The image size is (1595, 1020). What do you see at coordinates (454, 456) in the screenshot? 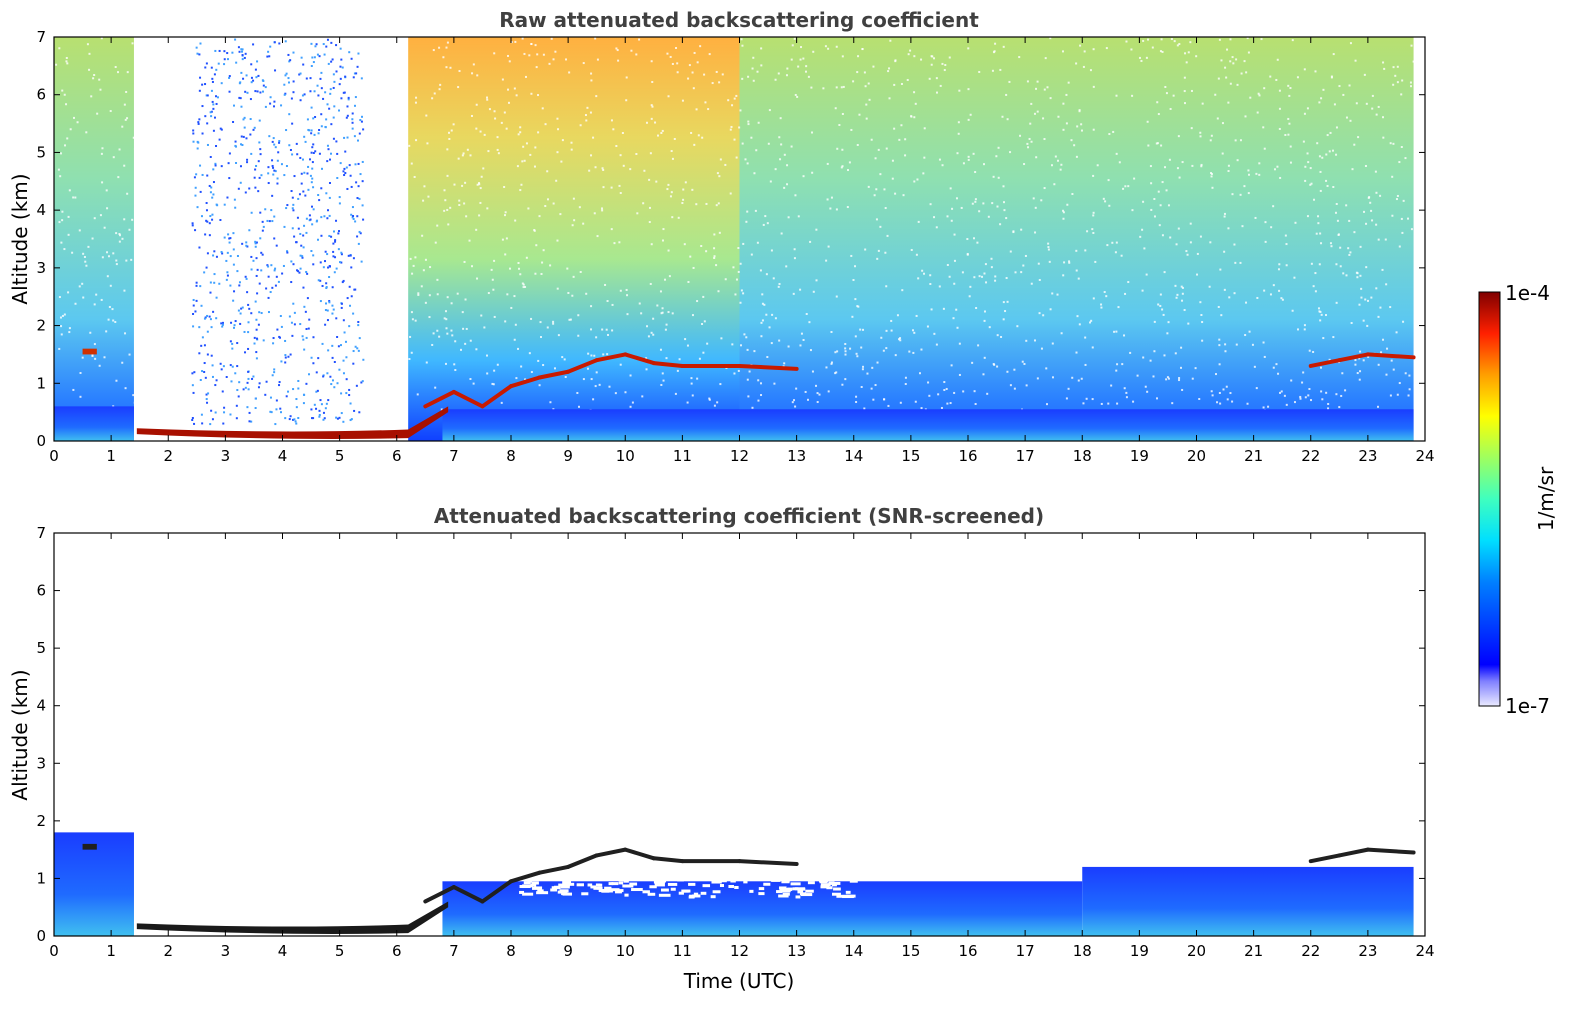
I see `x-tick-label: 7` at bounding box center [454, 456].